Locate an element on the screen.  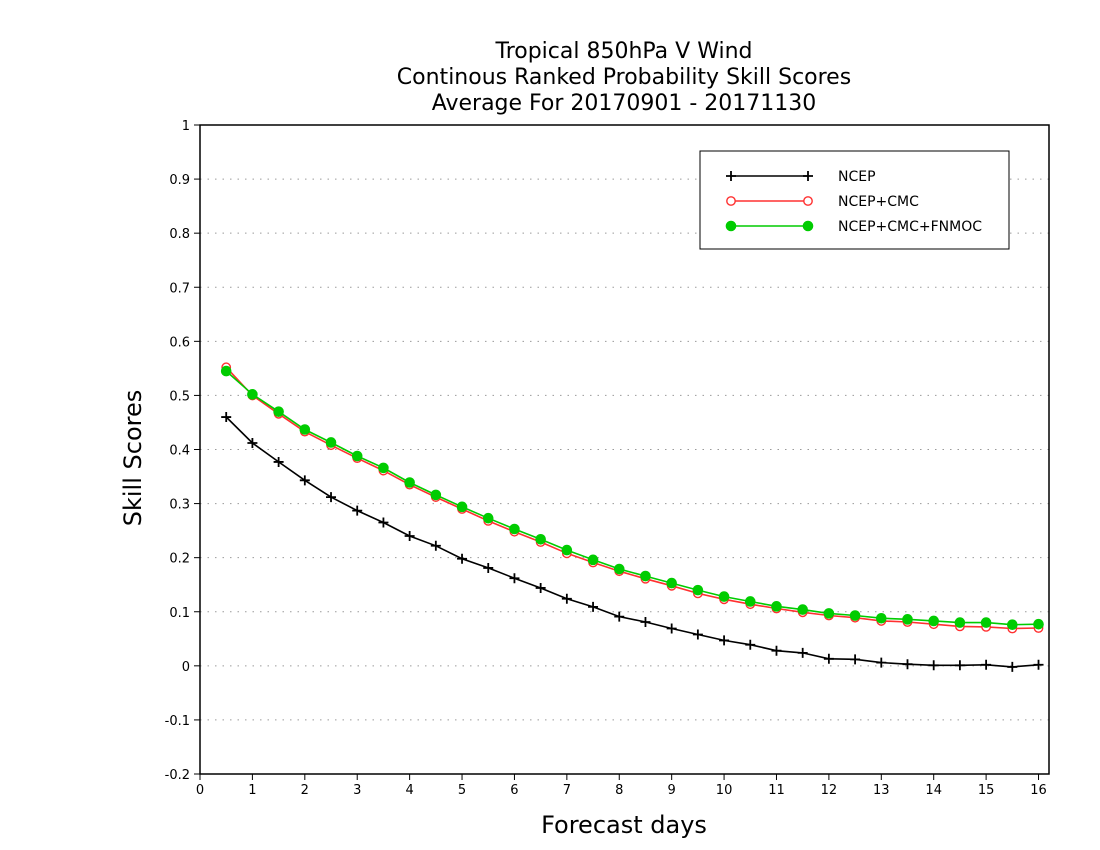
y-tick-label: -0.2 is located at coordinates (177, 775).